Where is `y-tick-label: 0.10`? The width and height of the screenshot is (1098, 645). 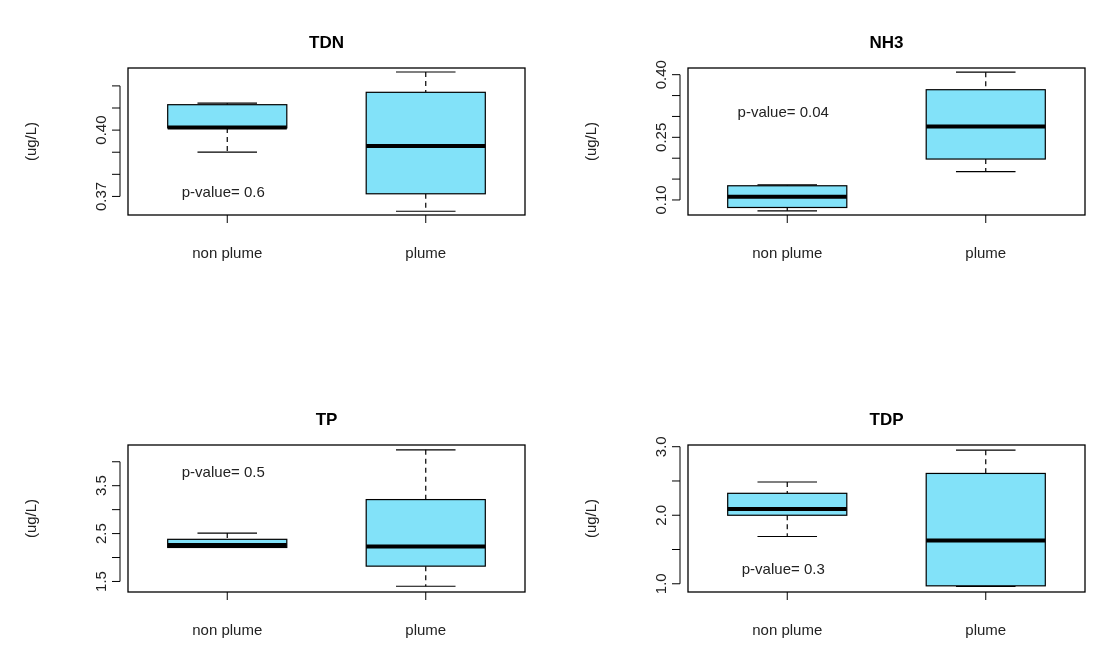 y-tick-label: 0.10 is located at coordinates (660, 200).